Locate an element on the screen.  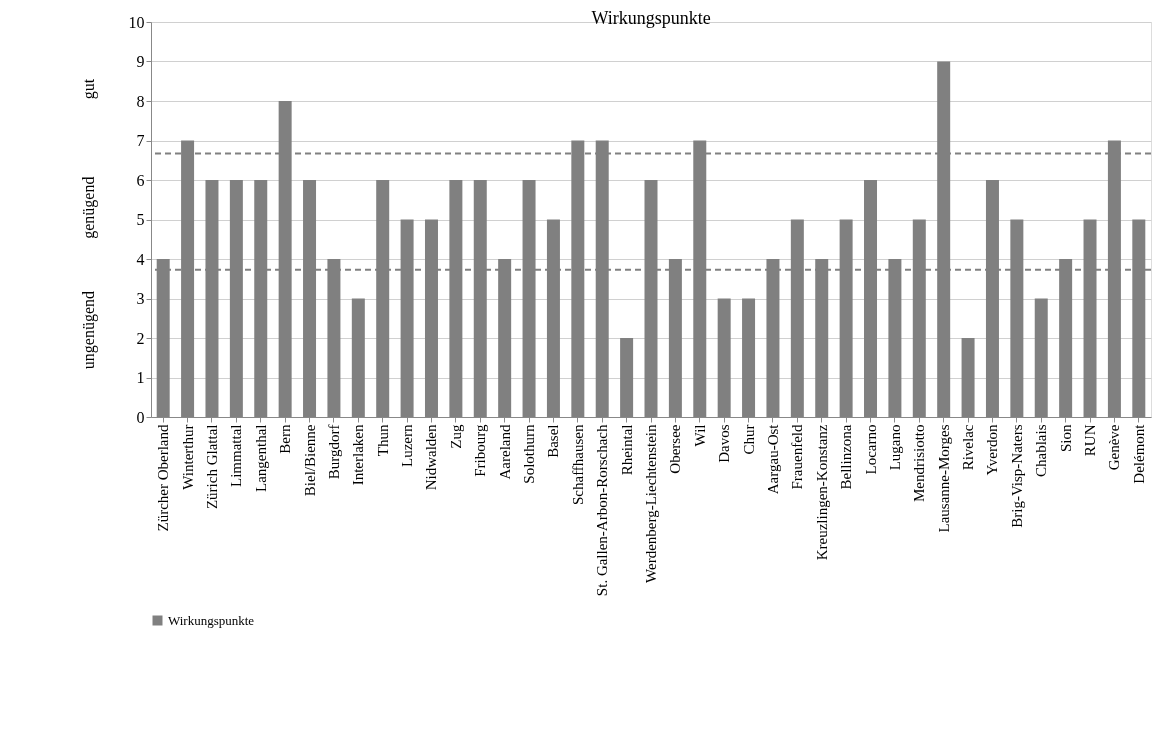
x-tick-label: Werdenberg-Liechtenstein is located at coordinates (651, 503).